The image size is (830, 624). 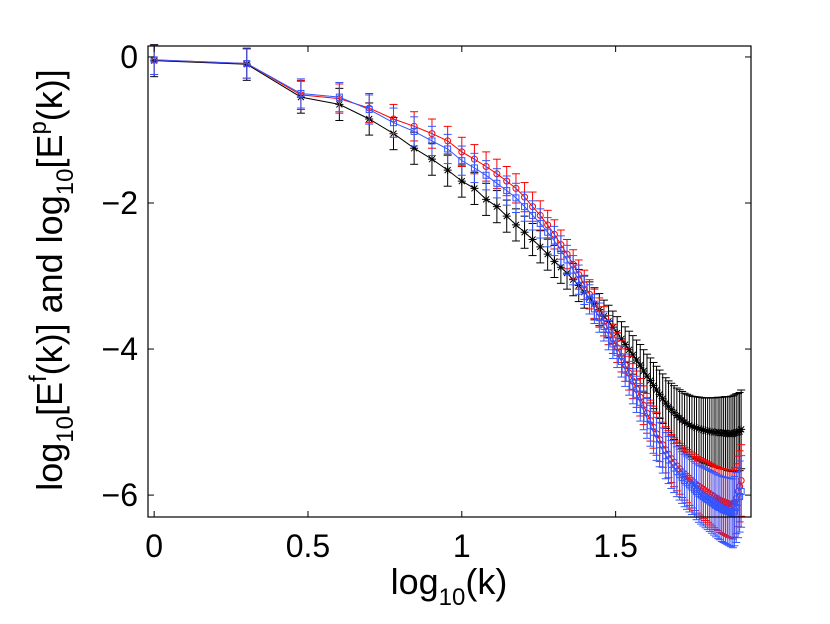 What do you see at coordinates (615, 546) in the screenshot?
I see `x-tick-label: 1.5` at bounding box center [615, 546].